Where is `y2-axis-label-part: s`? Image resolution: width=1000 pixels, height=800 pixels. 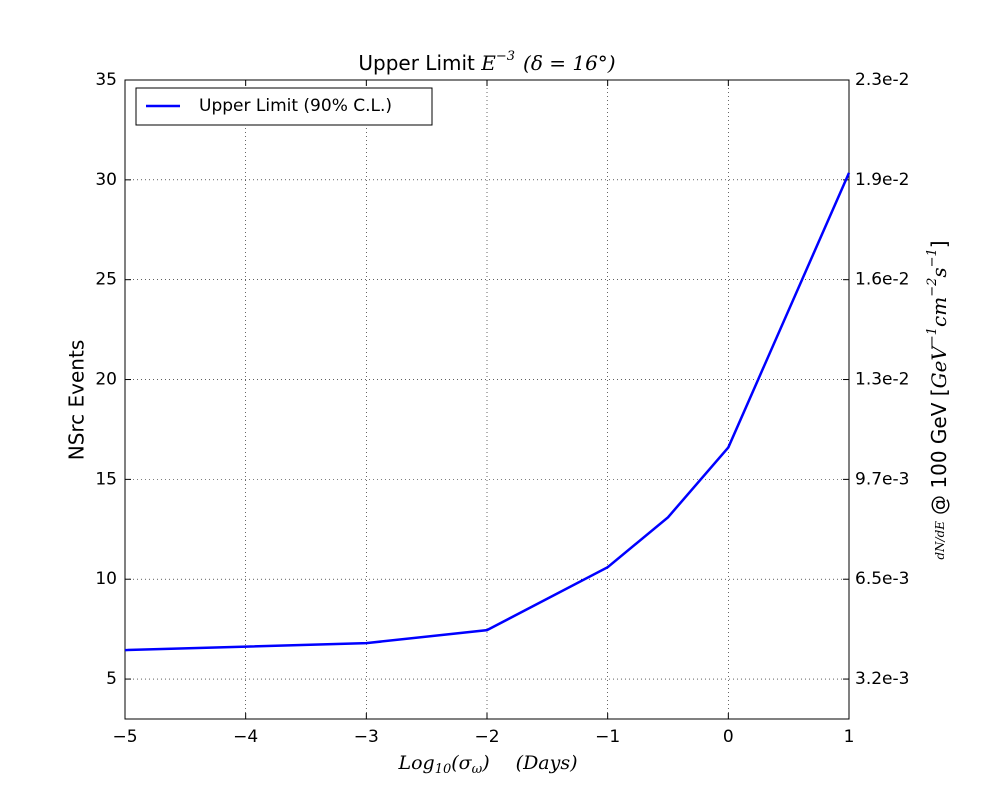
y2-axis-label-part: s is located at coordinates (939, 272).